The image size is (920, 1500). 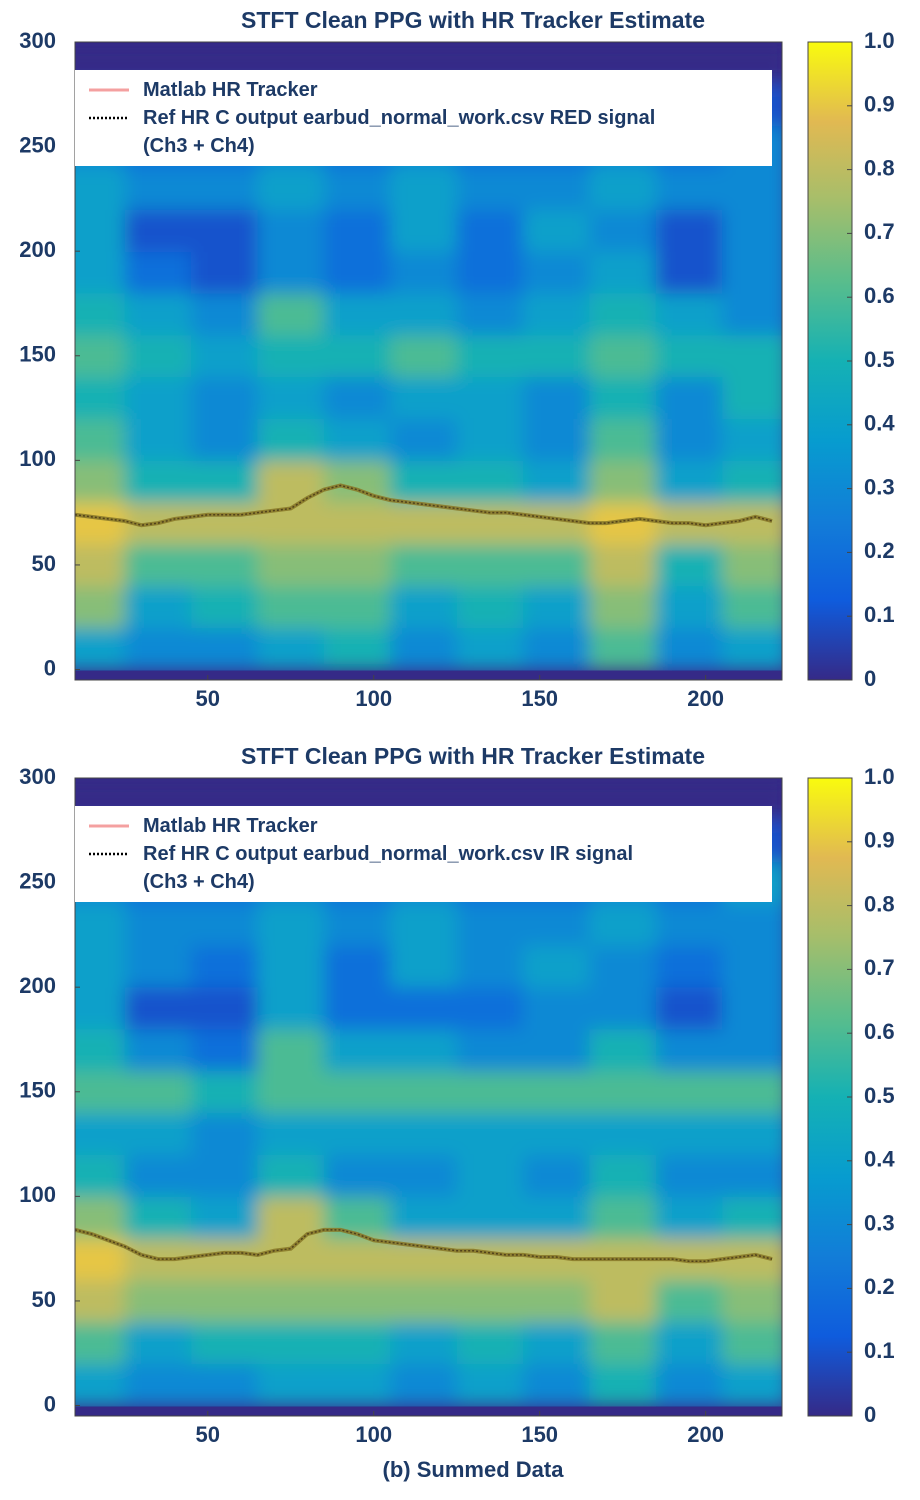 I want to click on legend-swatch, so click(x=109, y=90).